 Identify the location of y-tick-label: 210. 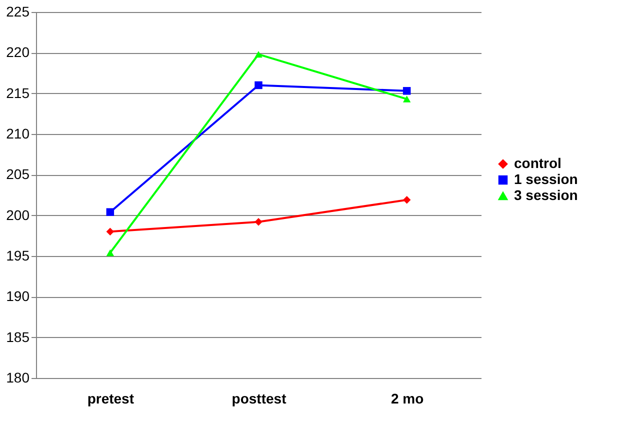
(18, 134).